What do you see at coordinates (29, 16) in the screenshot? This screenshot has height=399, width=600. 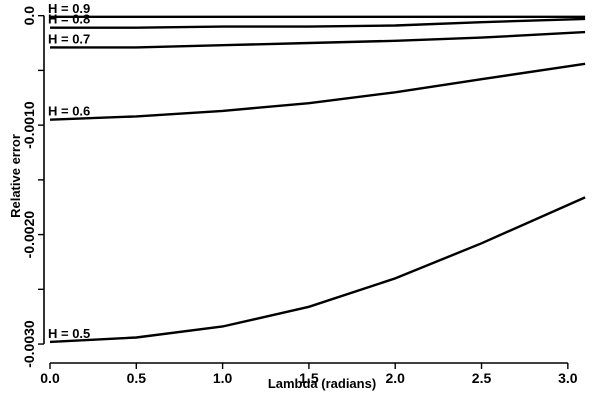 I see `y-tick-label: 0.0` at bounding box center [29, 16].